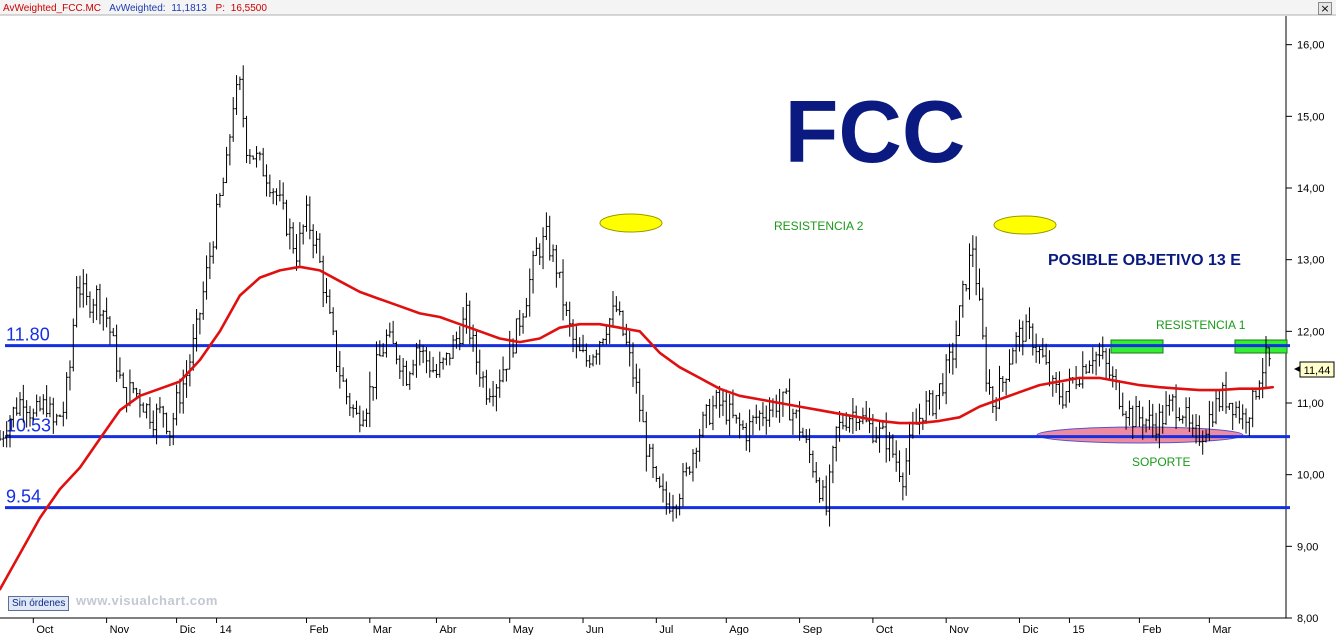  What do you see at coordinates (189, 8) in the screenshot?
I see `indicator-value: 11,1813` at bounding box center [189, 8].